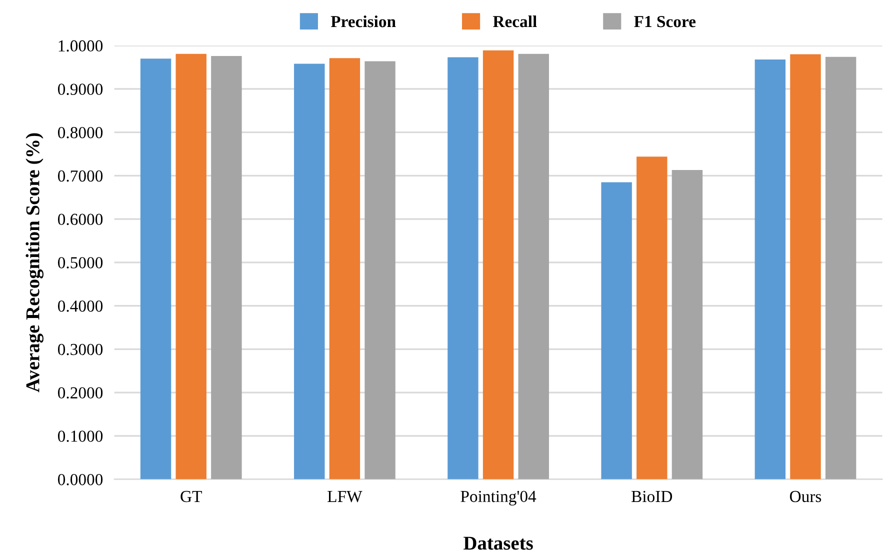 Image resolution: width=893 pixels, height=556 pixels. What do you see at coordinates (35, 262) in the screenshot?
I see `y-axis-title: Average Recognition Score (%)` at bounding box center [35, 262].